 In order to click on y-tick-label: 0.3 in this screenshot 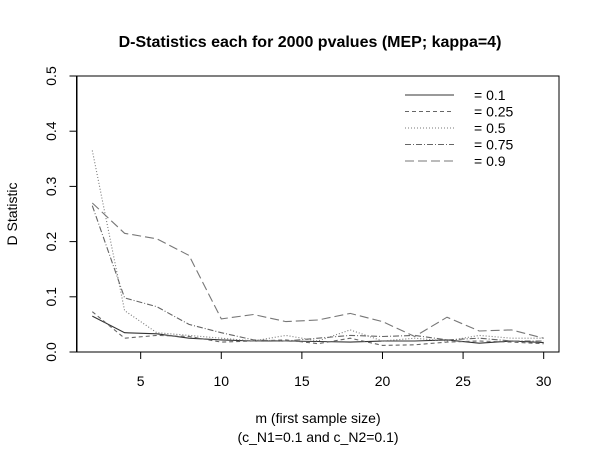, I will do `click(51, 186)`.